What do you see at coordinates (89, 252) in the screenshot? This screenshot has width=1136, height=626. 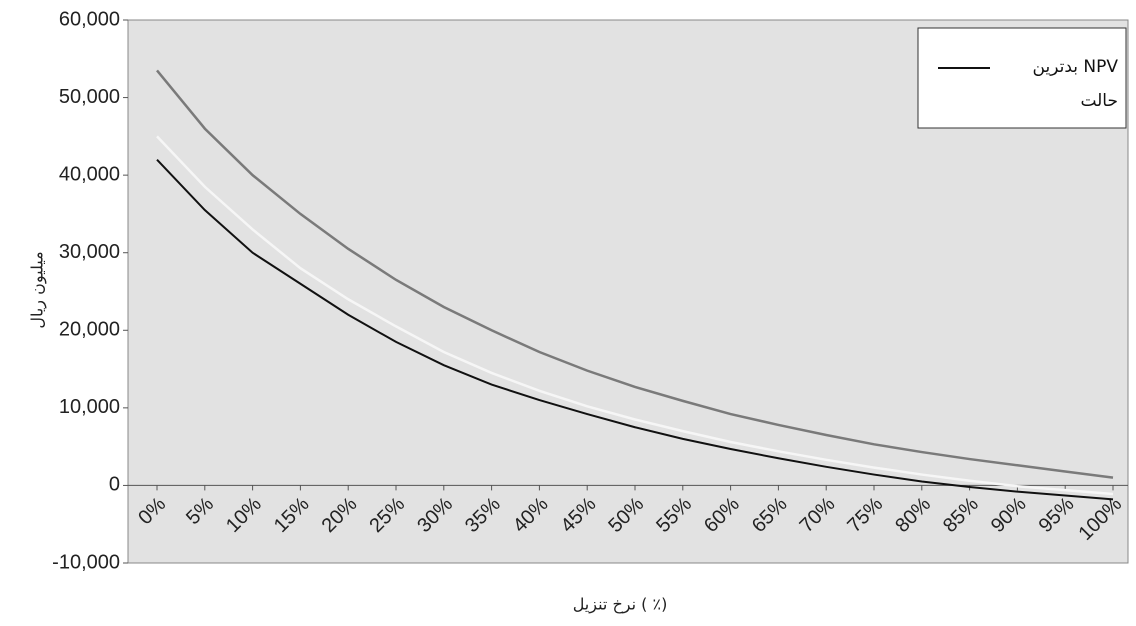 I see `y-tick-label: 30,000` at bounding box center [89, 252].